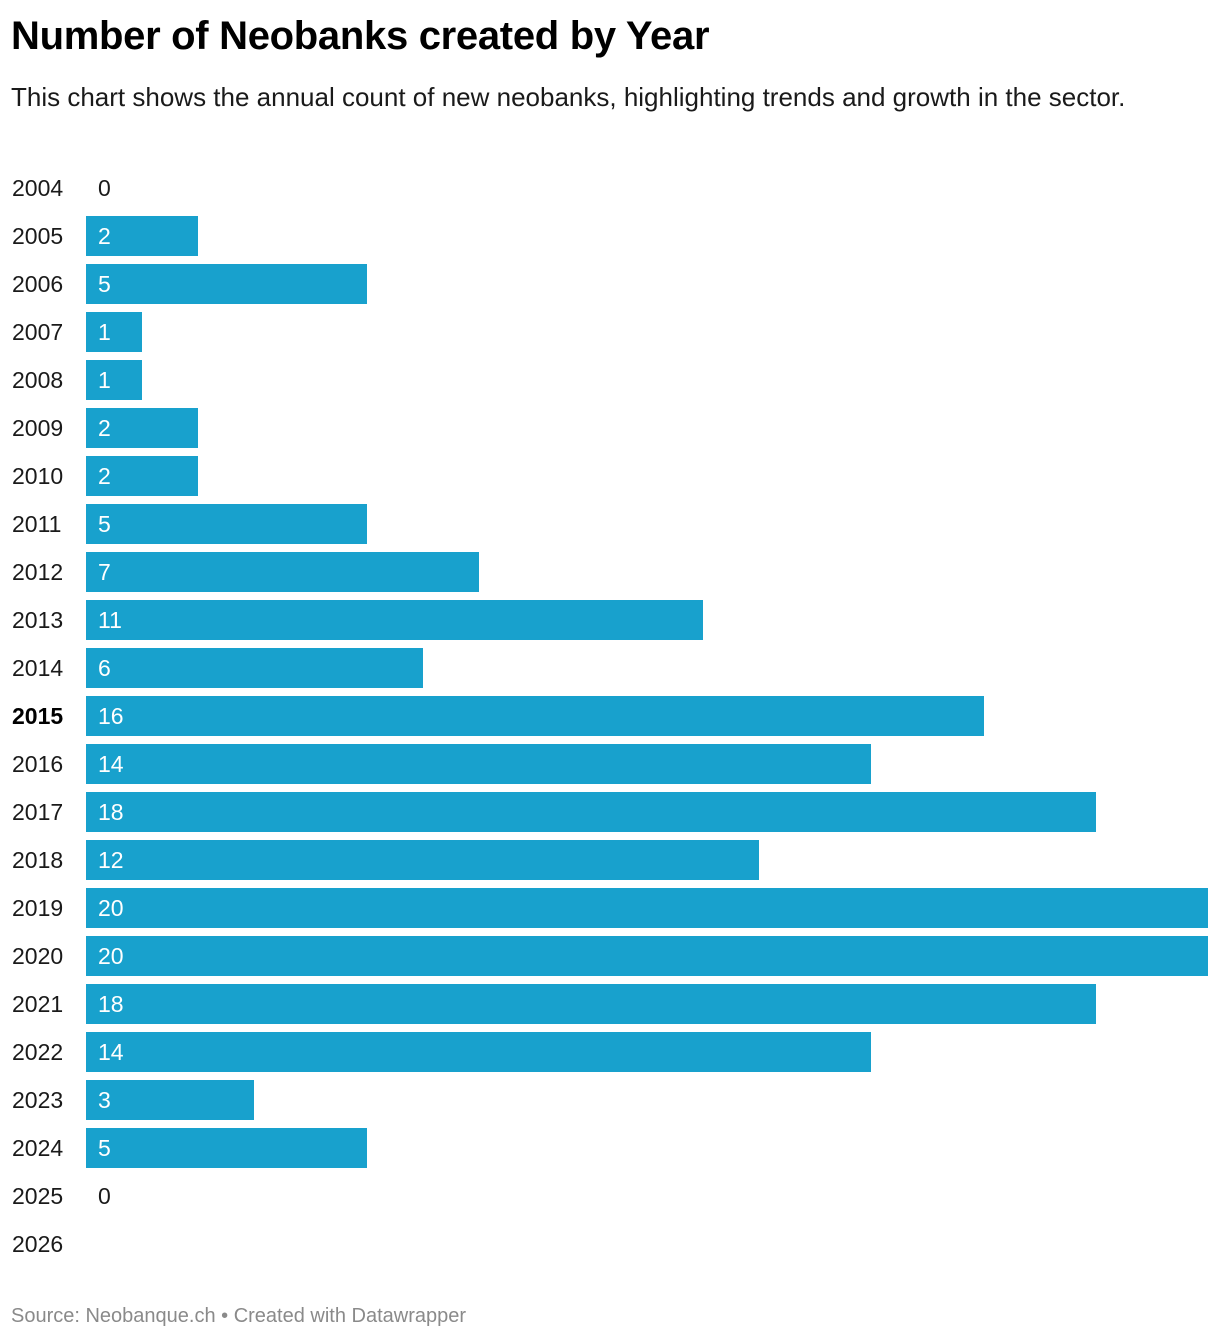 Image resolution: width=1220 pixels, height=1340 pixels. I want to click on bar-2008, so click(114, 380).